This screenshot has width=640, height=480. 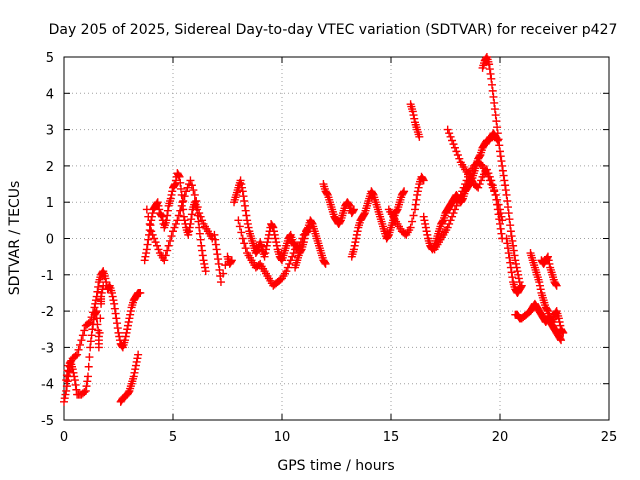 I want to click on x-tick-label: 25, so click(x=609, y=437).